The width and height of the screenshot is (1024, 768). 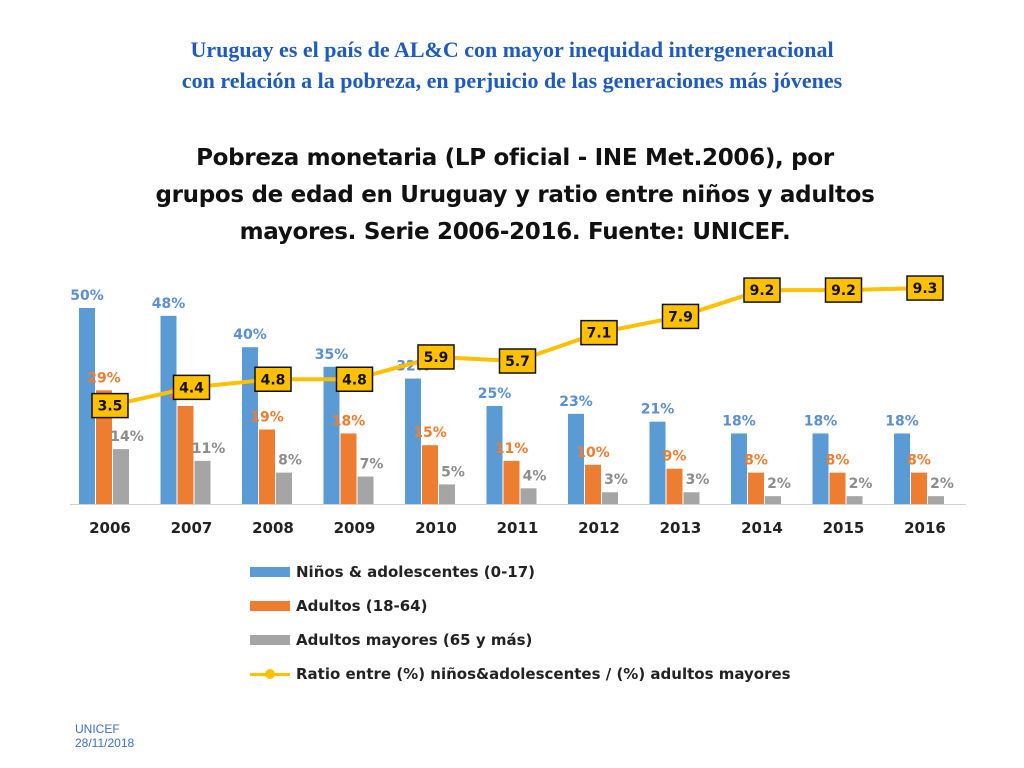 I want to click on ratio-label-2006: 3.5, so click(x=110, y=407).